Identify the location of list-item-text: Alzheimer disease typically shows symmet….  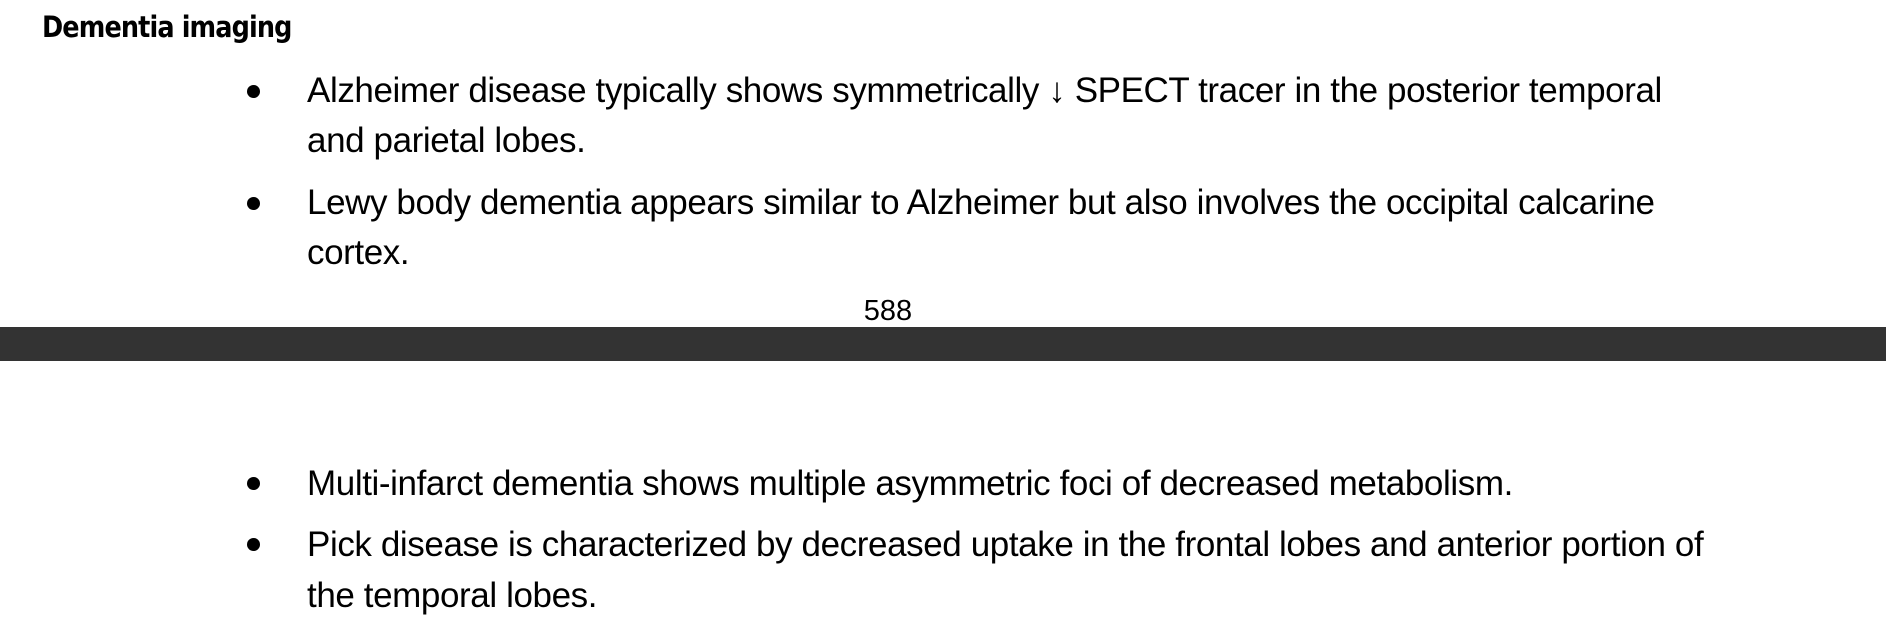
(984, 115).